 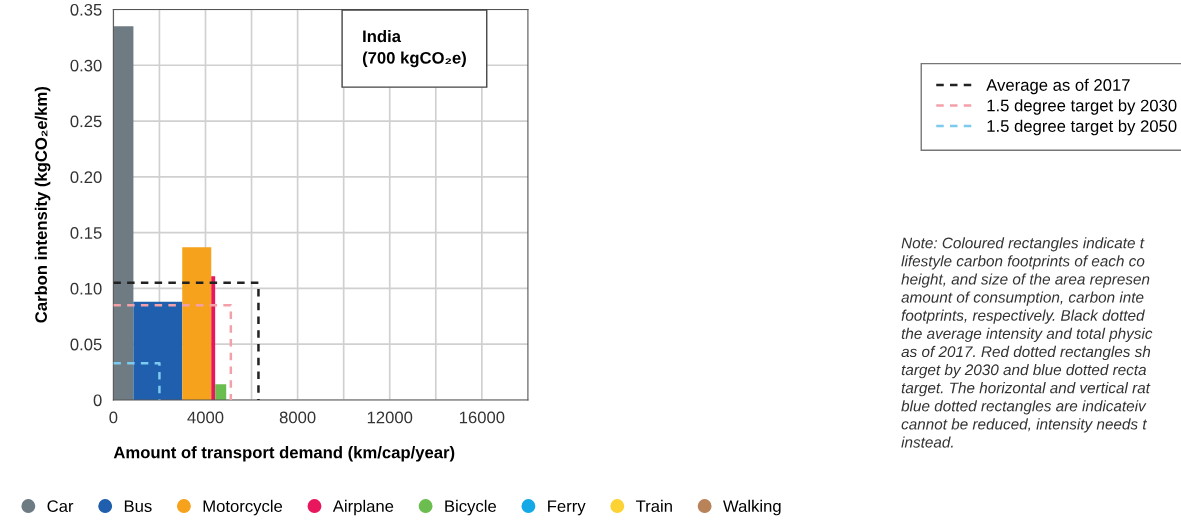 I want to click on legend-label: Walking, so click(x=752, y=507).